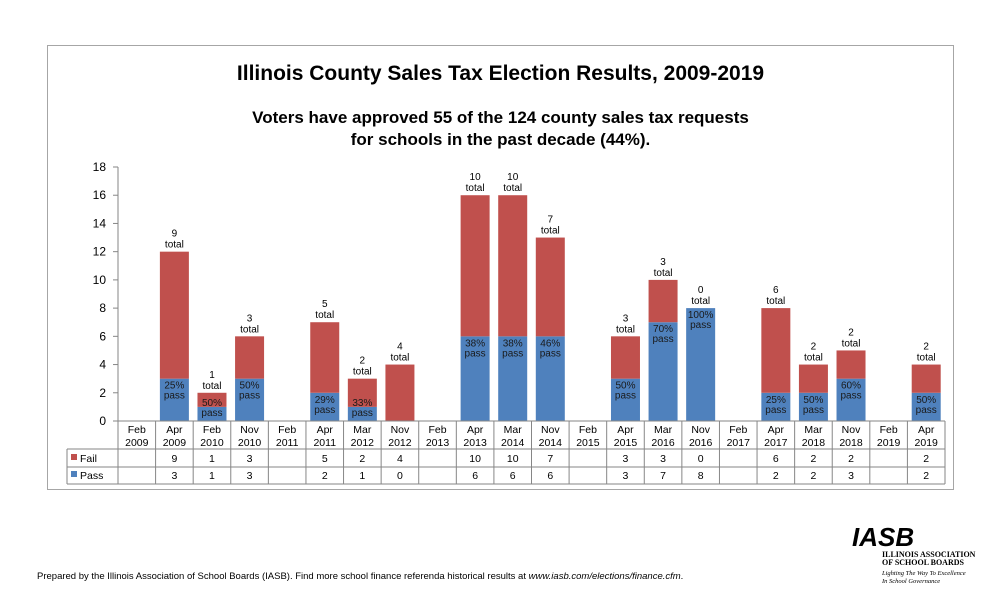 The height and width of the screenshot is (612, 1008). Describe the element at coordinates (851, 386) in the screenshot. I see `pass-label-pct: 60%` at that location.